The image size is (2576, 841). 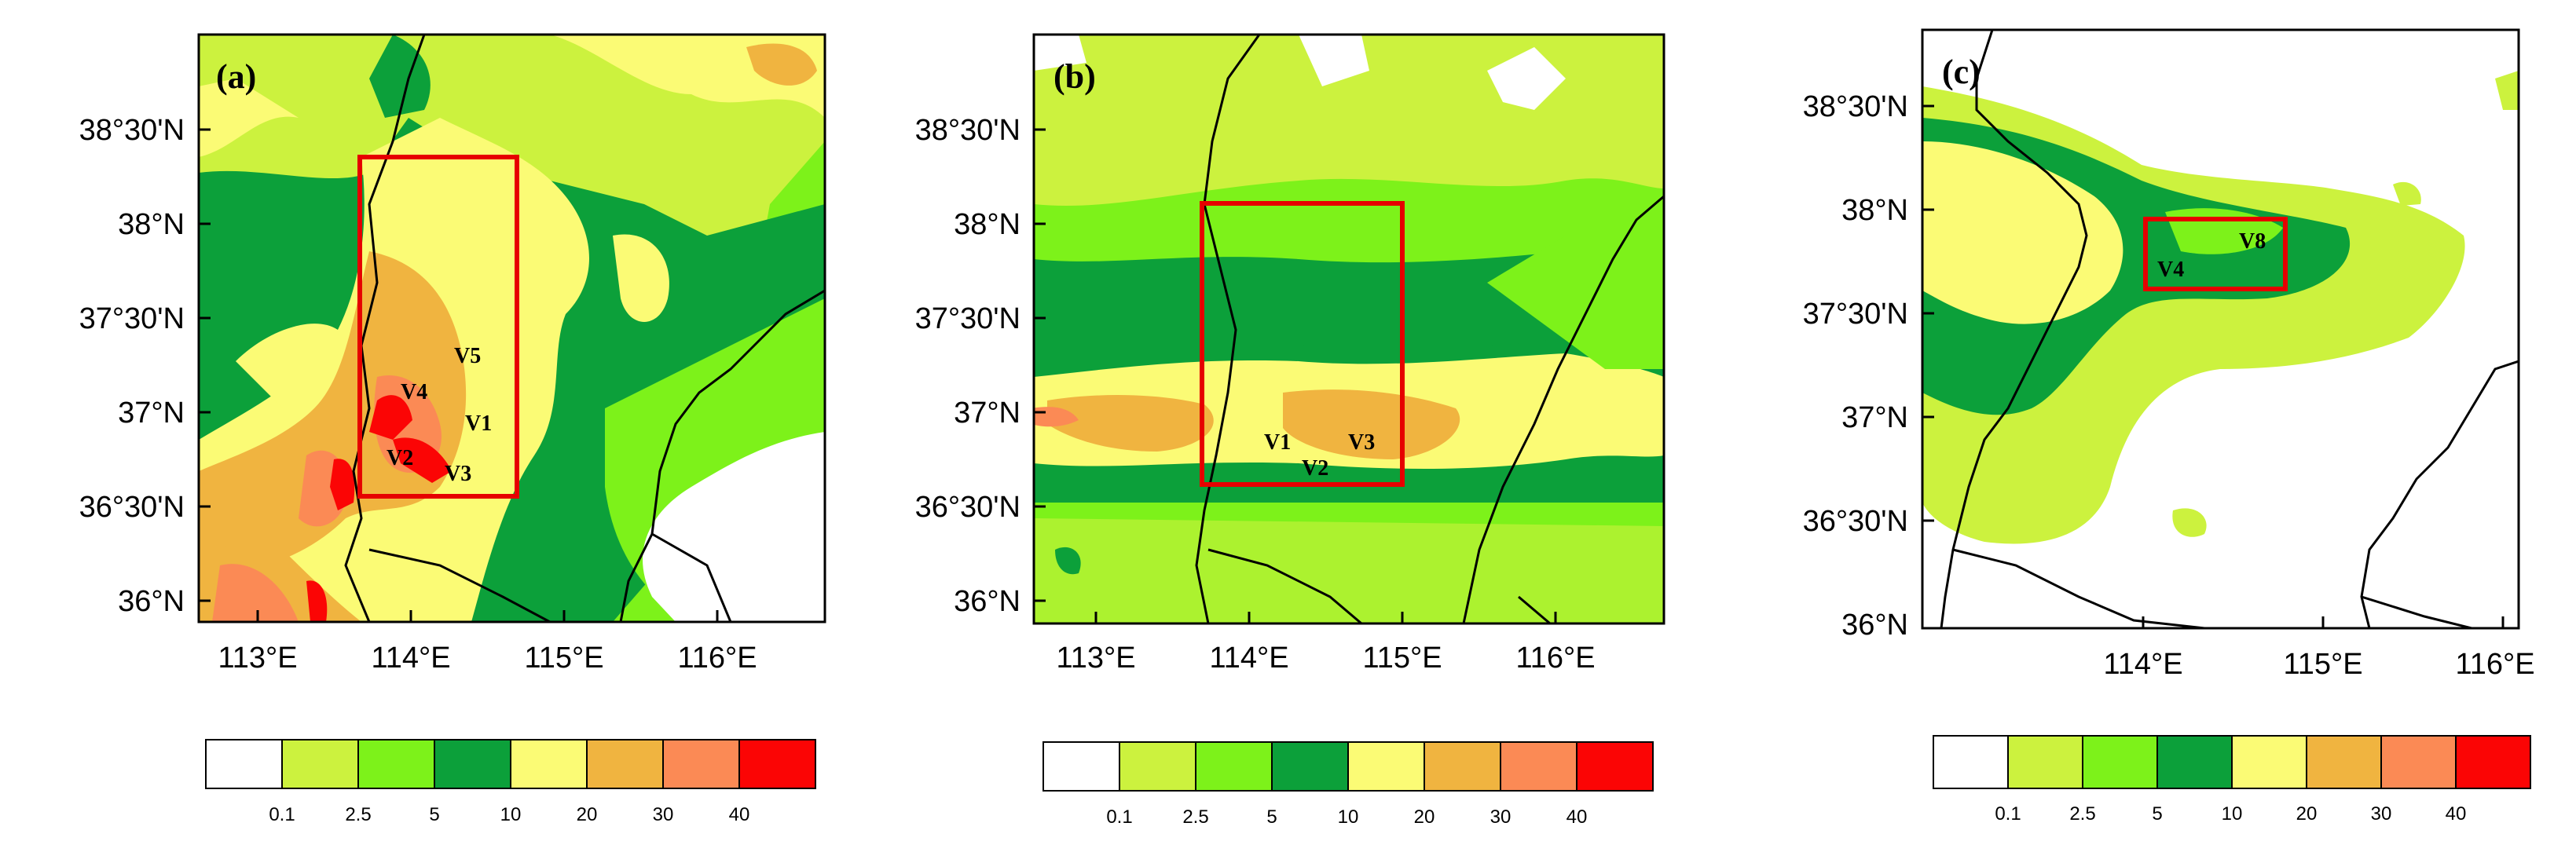 What do you see at coordinates (132, 366) in the screenshot?
I see `y-axis-a: 38°30'N 38°N 37°30'N 37°N 36°30'N 36°N` at bounding box center [132, 366].